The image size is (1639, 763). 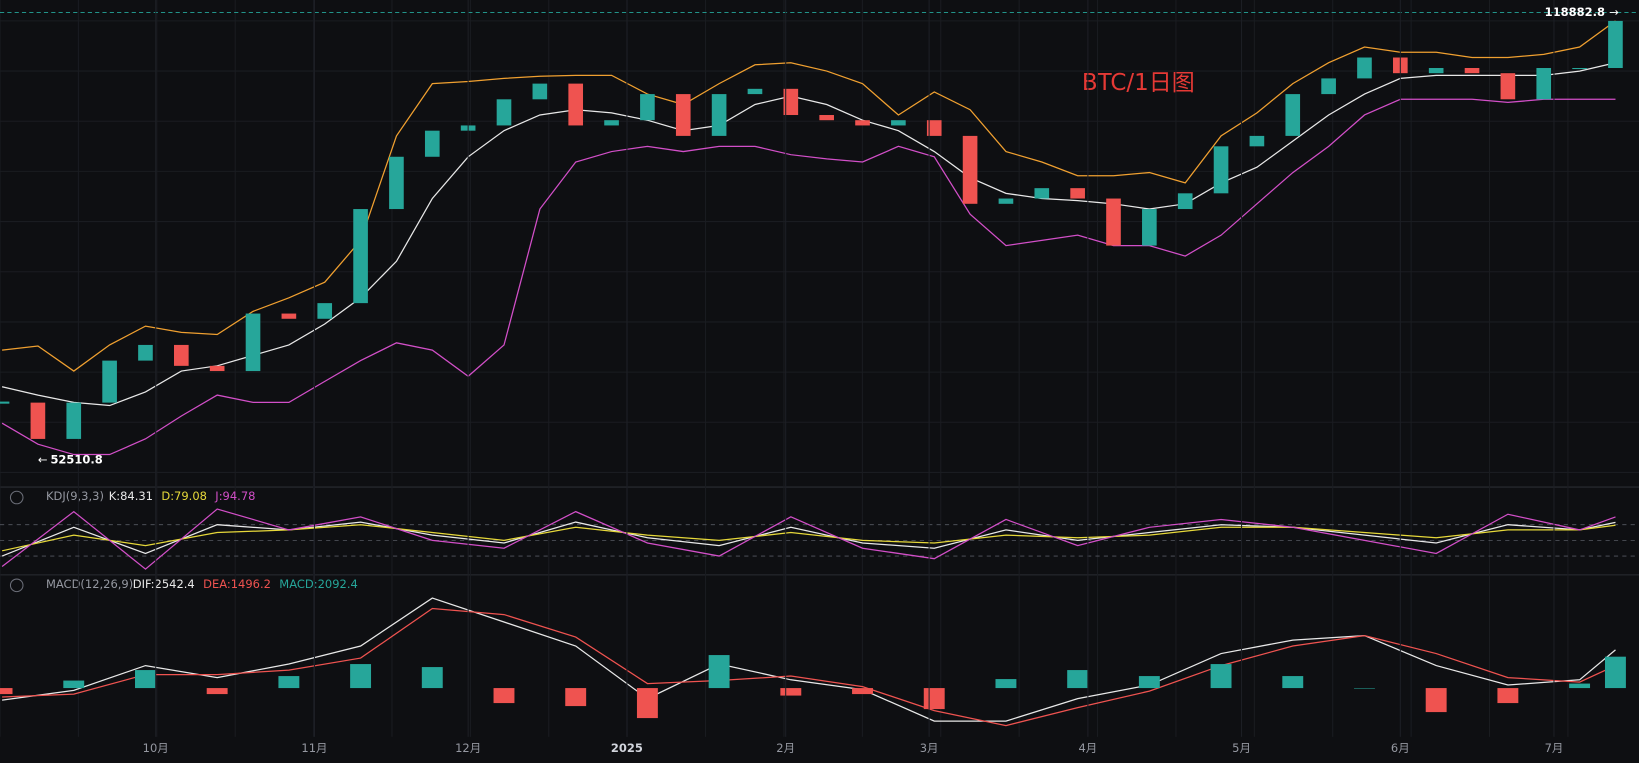 What do you see at coordinates (627, 748) in the screenshot?
I see `x-tick-label: 2025` at bounding box center [627, 748].